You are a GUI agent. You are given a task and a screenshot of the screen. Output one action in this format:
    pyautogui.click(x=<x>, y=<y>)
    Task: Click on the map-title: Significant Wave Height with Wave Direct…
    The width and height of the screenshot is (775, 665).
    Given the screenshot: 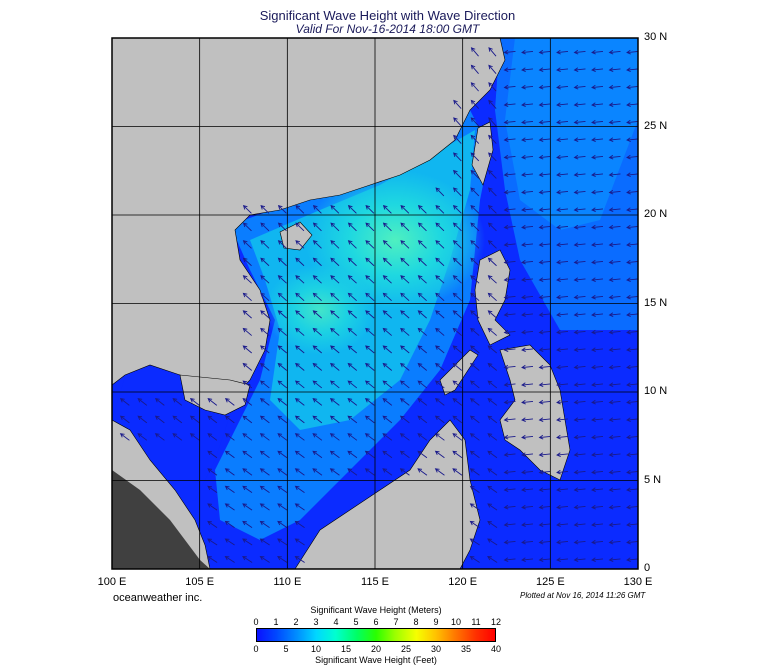 What is the action you would take?
    pyautogui.click(x=387, y=15)
    